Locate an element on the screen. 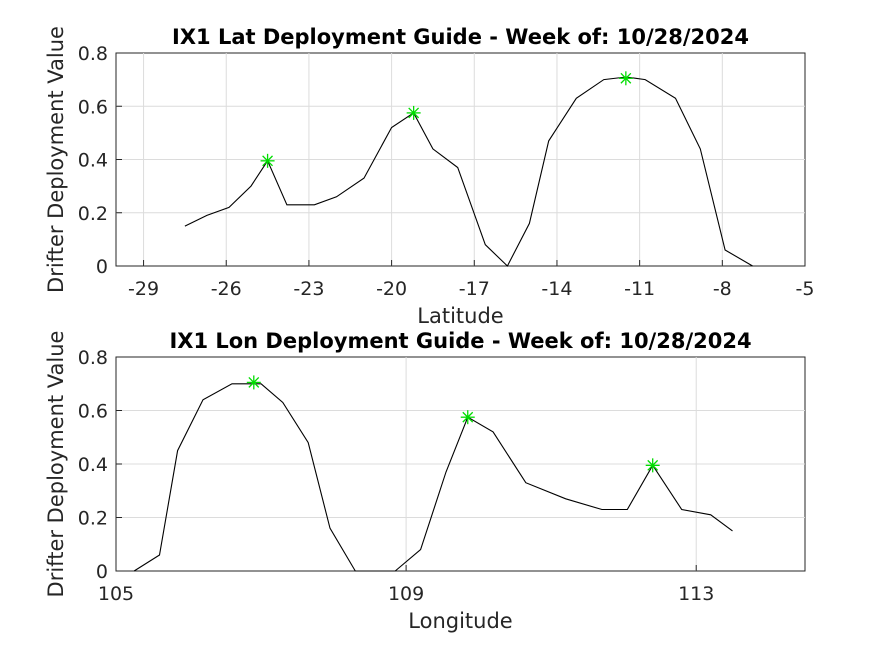  lon-x-tick-label: 105 is located at coordinates (116, 594).